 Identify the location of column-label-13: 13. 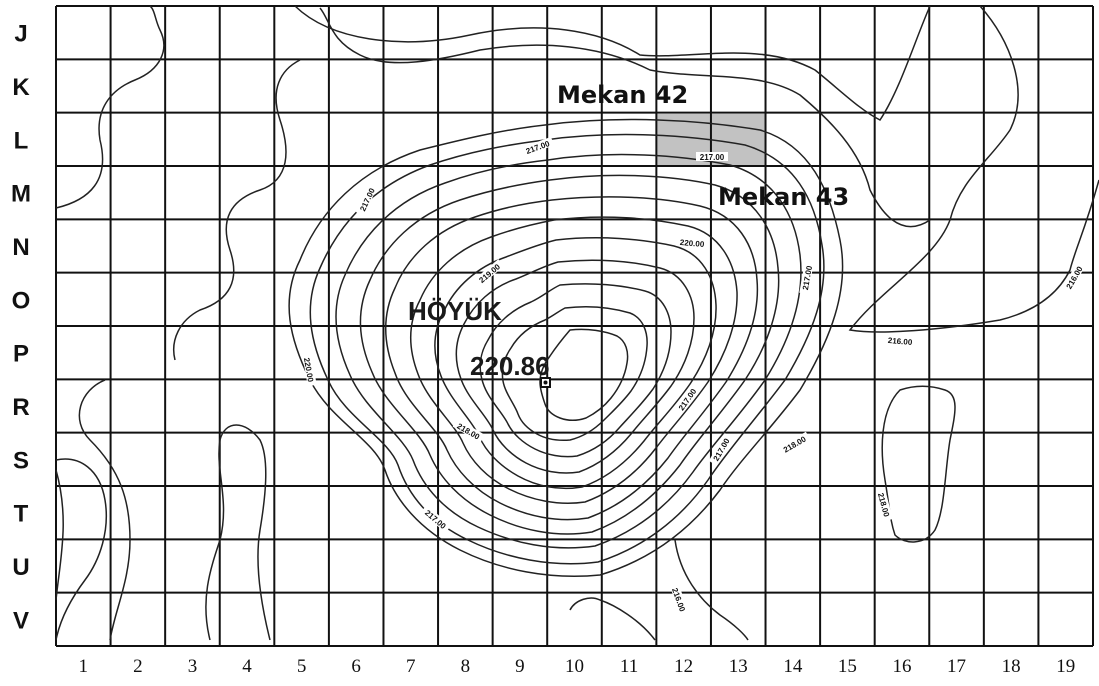
(738, 666).